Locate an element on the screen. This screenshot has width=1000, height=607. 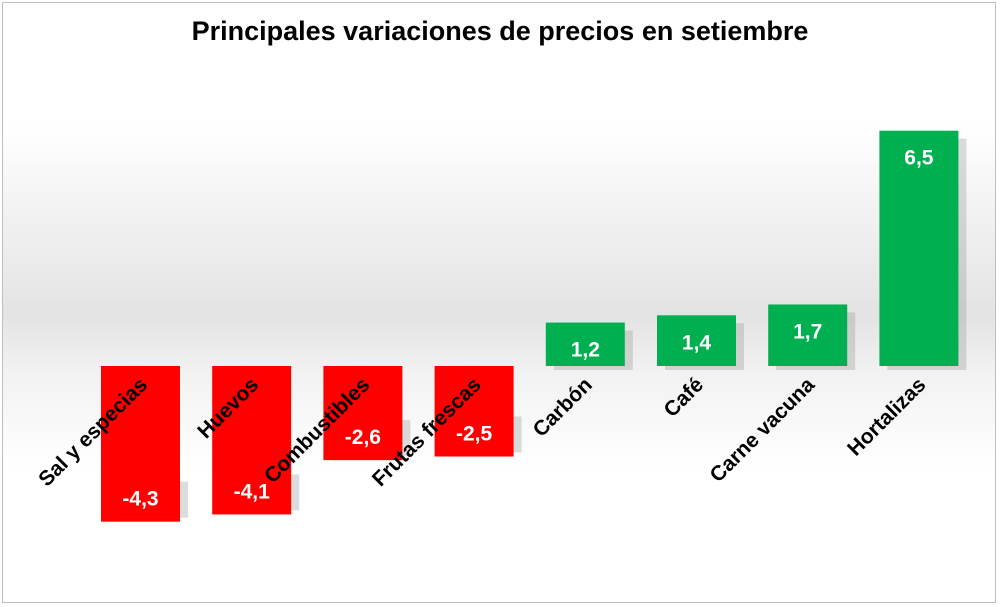
category-label: Café is located at coordinates (684, 397).